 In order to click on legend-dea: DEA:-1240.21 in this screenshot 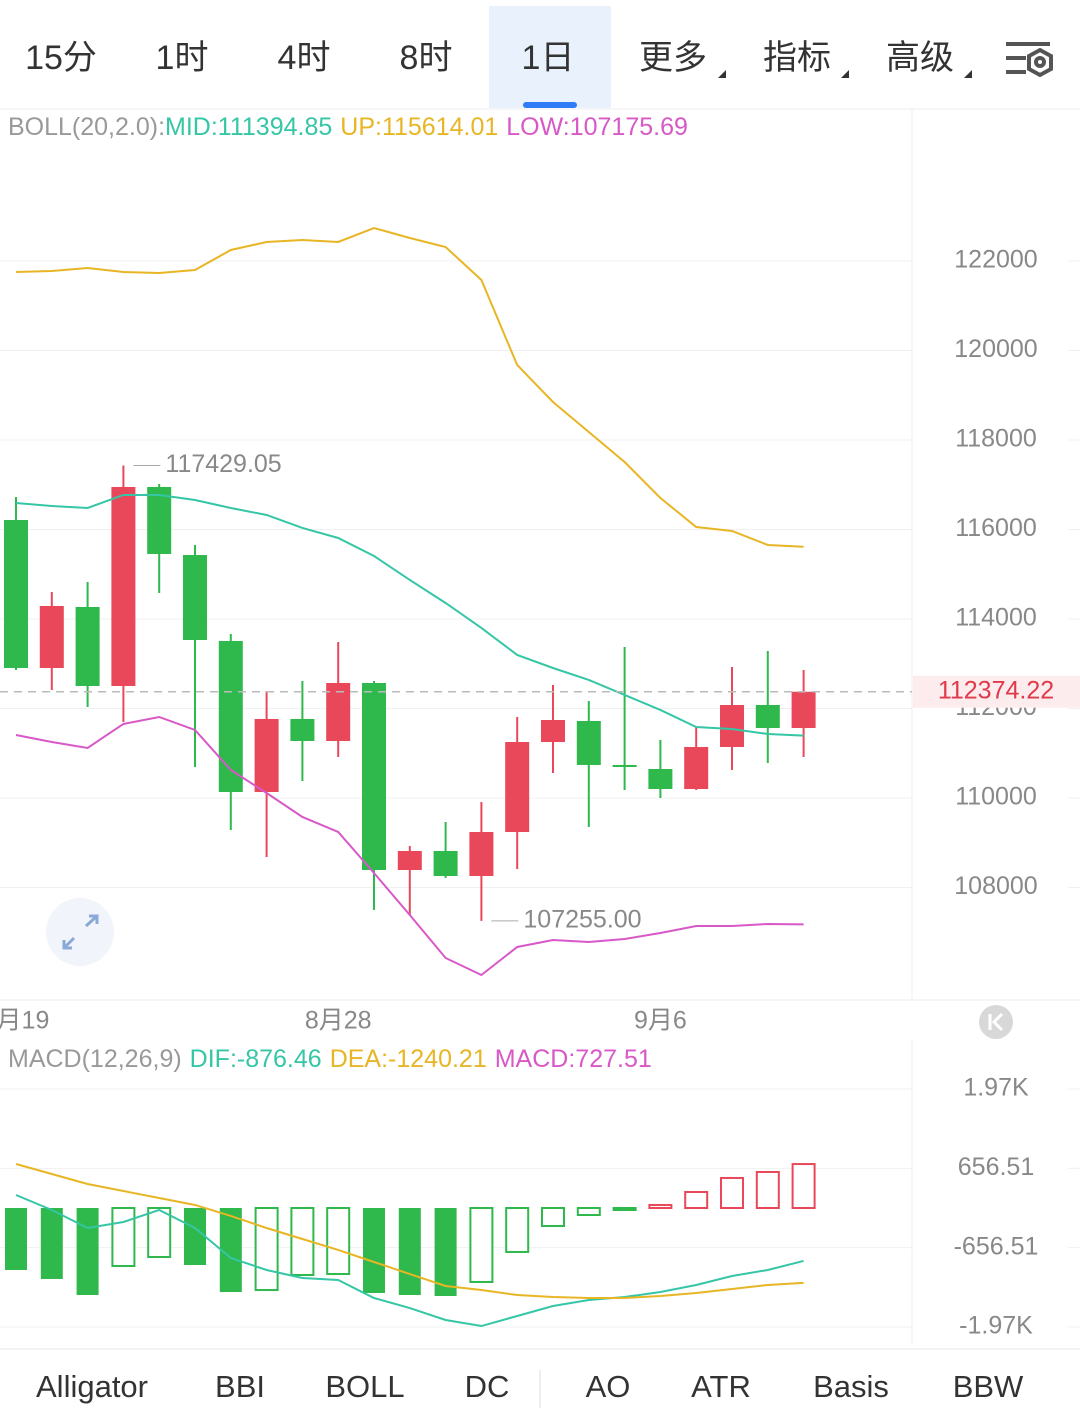, I will do `click(408, 1059)`.